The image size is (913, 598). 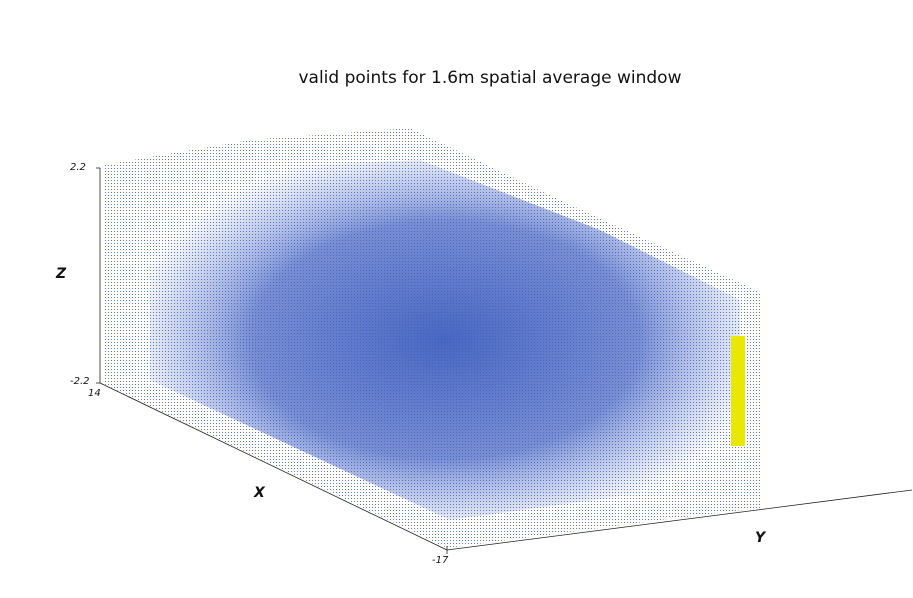 I want to click on y-axis-label: Y, so click(x=760, y=538).